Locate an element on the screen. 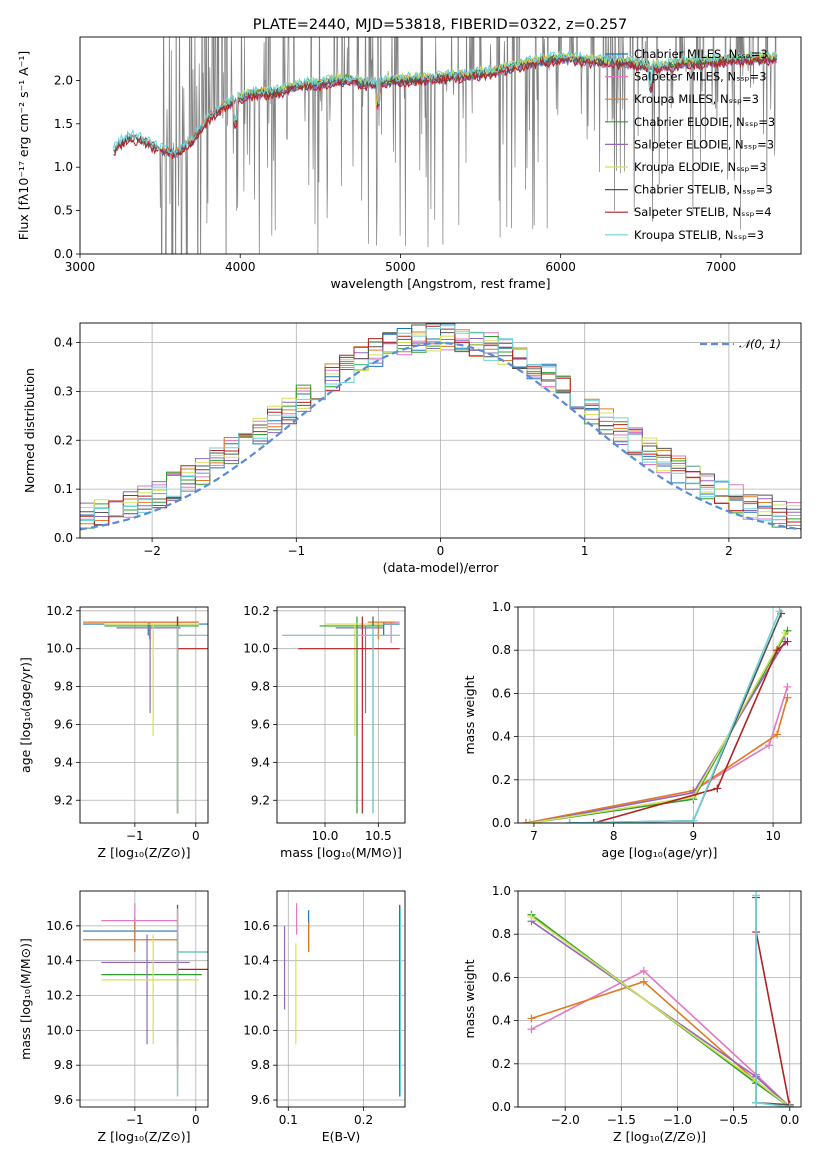  y-axis-label: Normed distribution is located at coordinates (29, 430).